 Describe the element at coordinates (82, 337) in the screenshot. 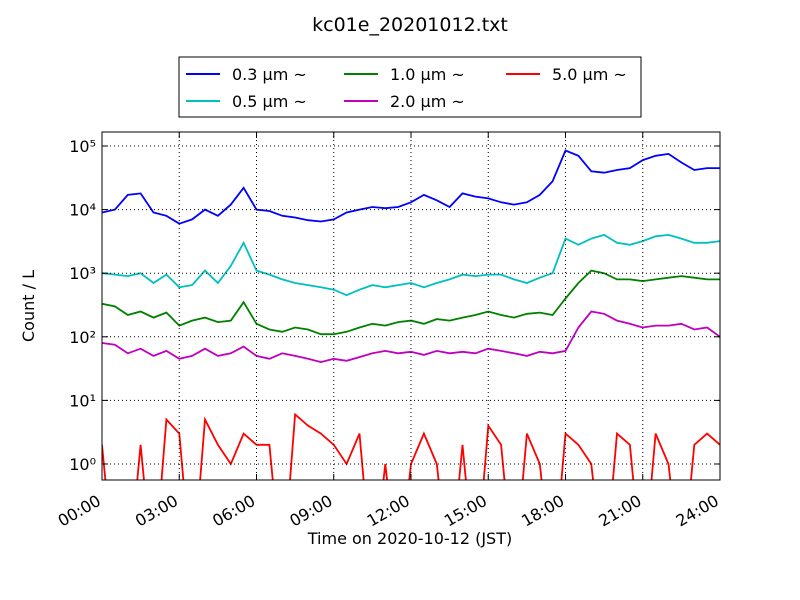

I see `y-tick-label: 10²` at that location.